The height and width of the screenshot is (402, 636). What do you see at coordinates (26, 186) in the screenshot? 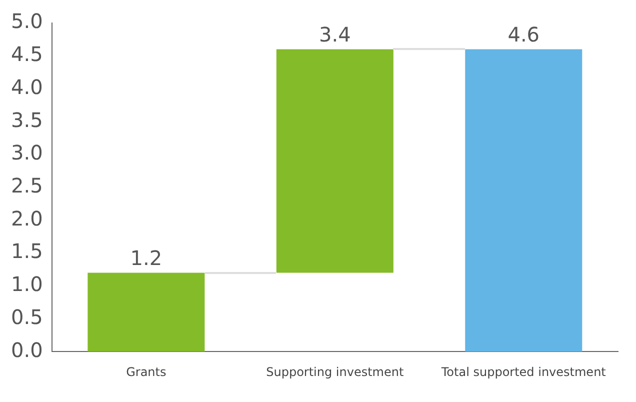
I see `y-tick-label: 2.5` at bounding box center [26, 186].